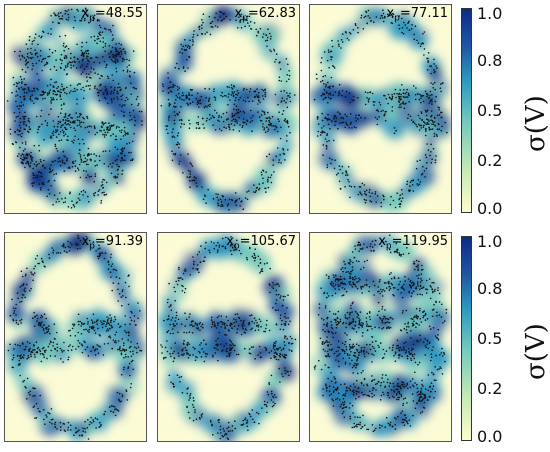  Describe the element at coordinates (265, 15) in the screenshot. I see `panel-label: xp=62.83` at that location.